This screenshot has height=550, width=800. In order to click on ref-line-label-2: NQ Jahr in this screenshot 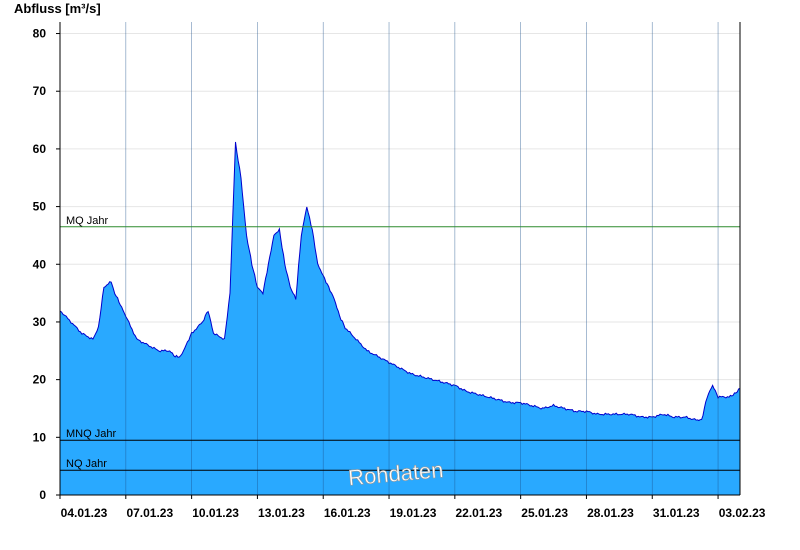, I will do `click(86, 464)`.